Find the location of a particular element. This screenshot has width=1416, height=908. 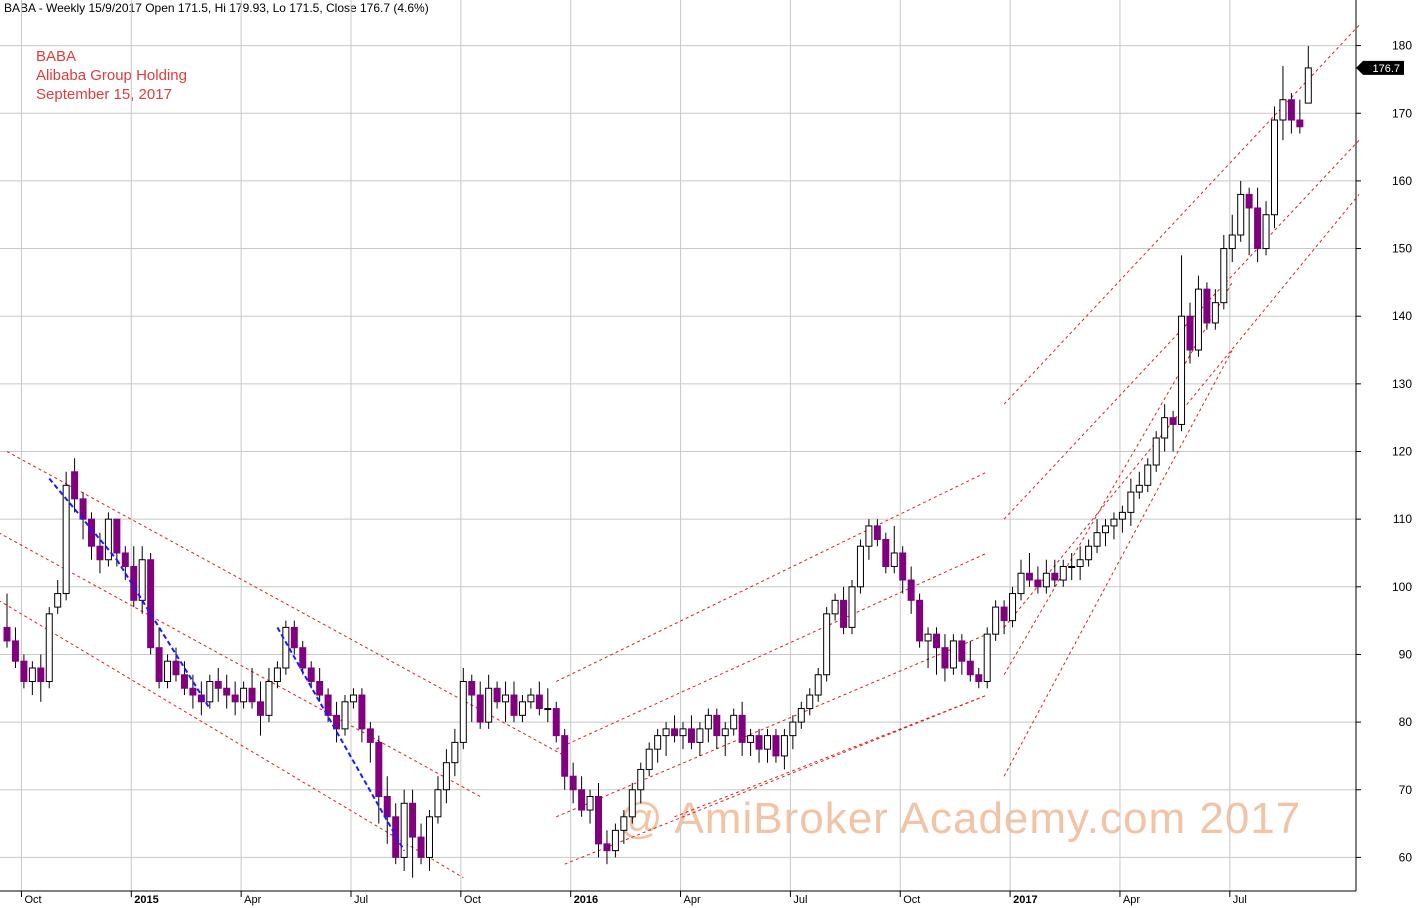

annotation-date: September 15, 2017 is located at coordinates (104, 94).